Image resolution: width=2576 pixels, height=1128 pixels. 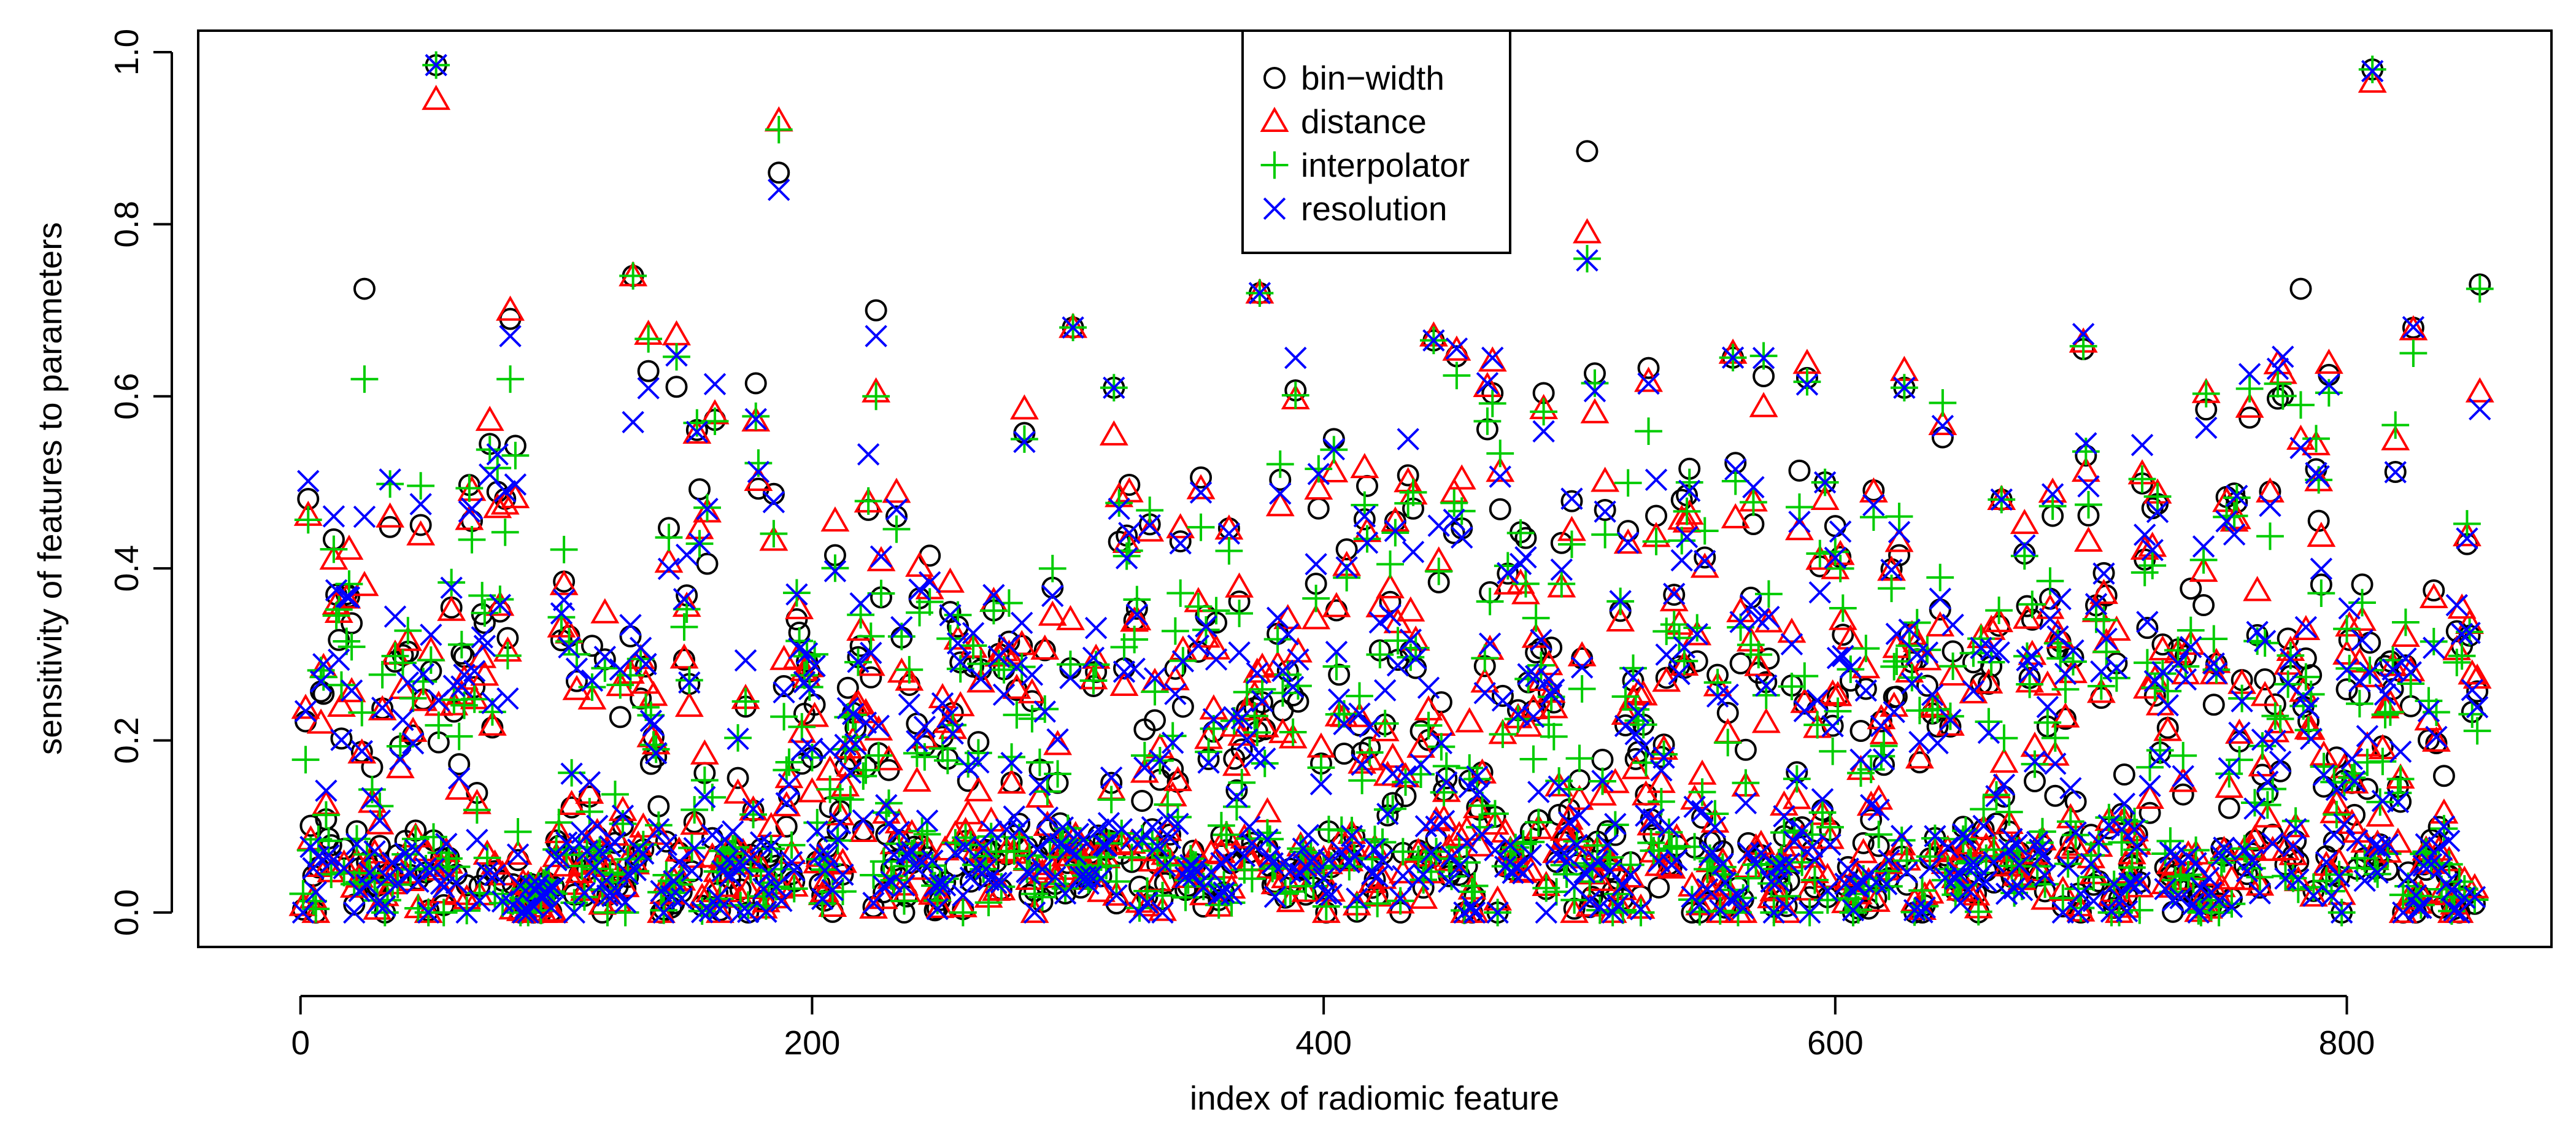 What do you see at coordinates (1374, 209) in the screenshot?
I see `legend-label: resolution` at bounding box center [1374, 209].